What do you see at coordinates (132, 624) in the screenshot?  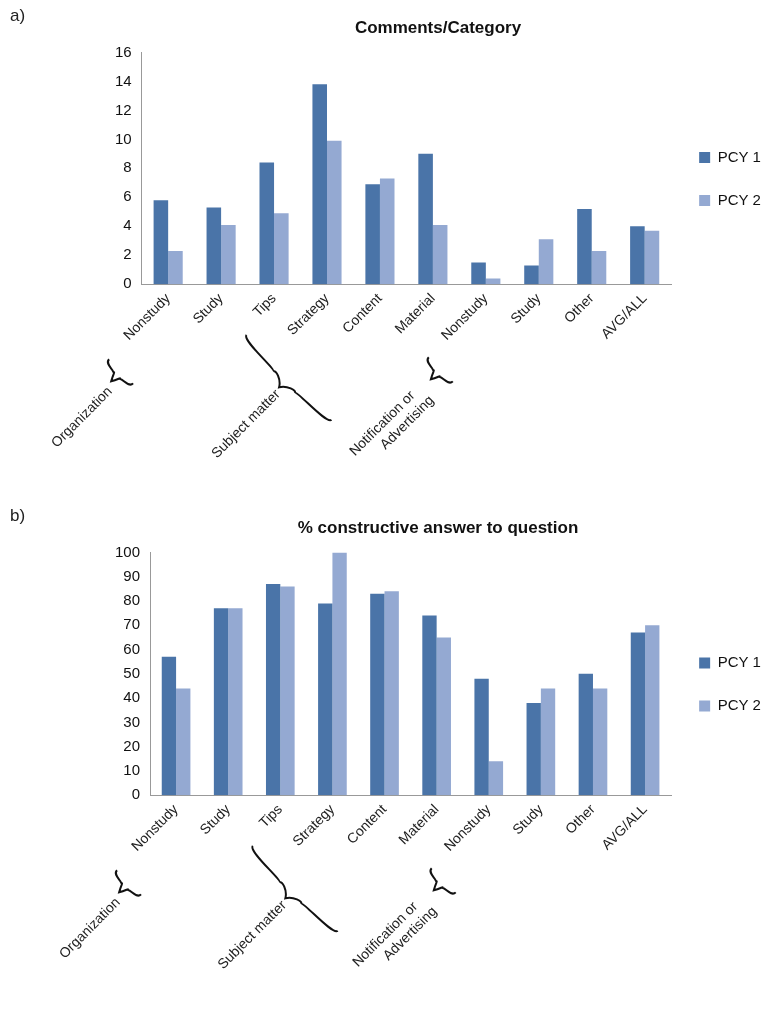 I see `y-tick-label: 70` at bounding box center [132, 624].